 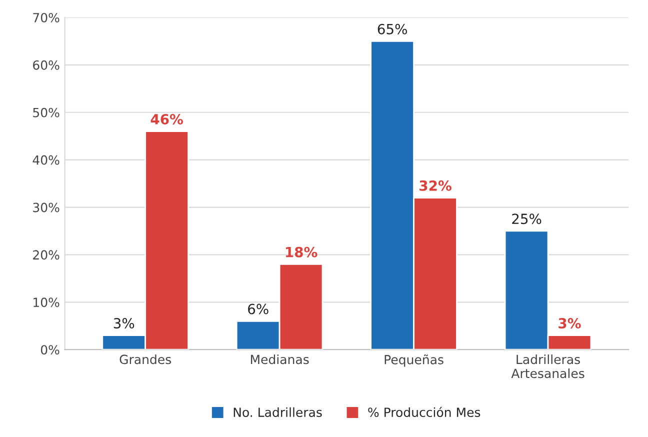 I want to click on y-tick-label: 50%, so click(x=46, y=113).